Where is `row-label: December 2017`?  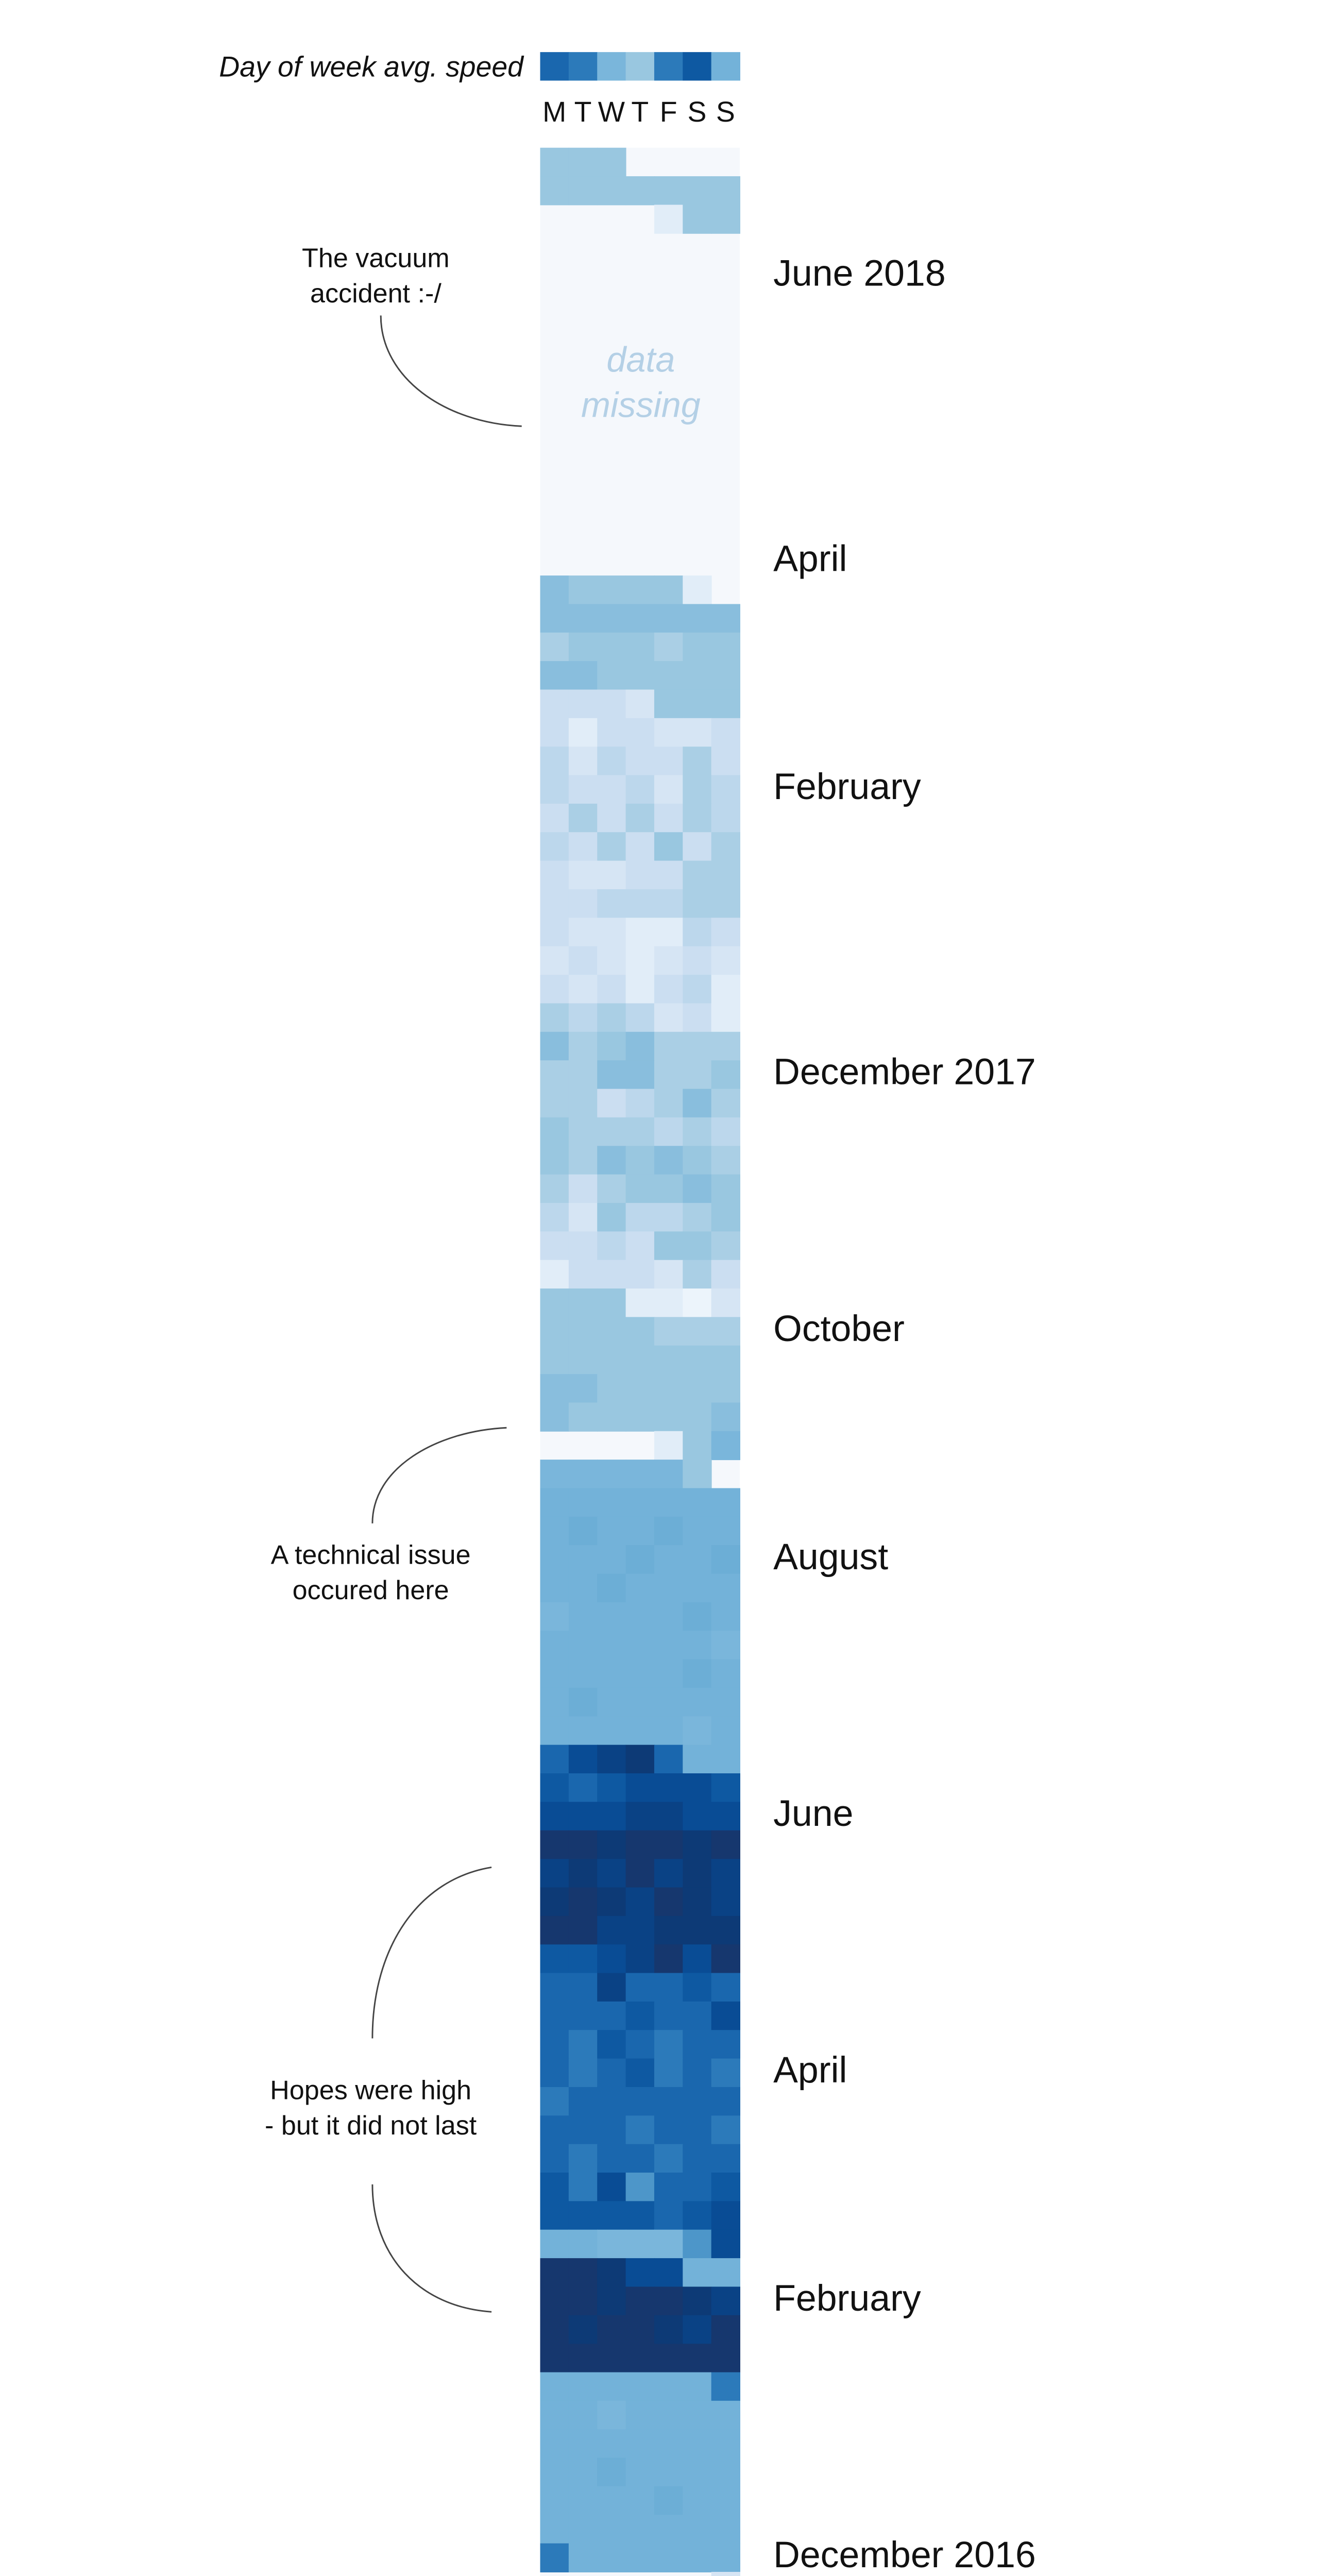 row-label: December 2017 is located at coordinates (904, 1072).